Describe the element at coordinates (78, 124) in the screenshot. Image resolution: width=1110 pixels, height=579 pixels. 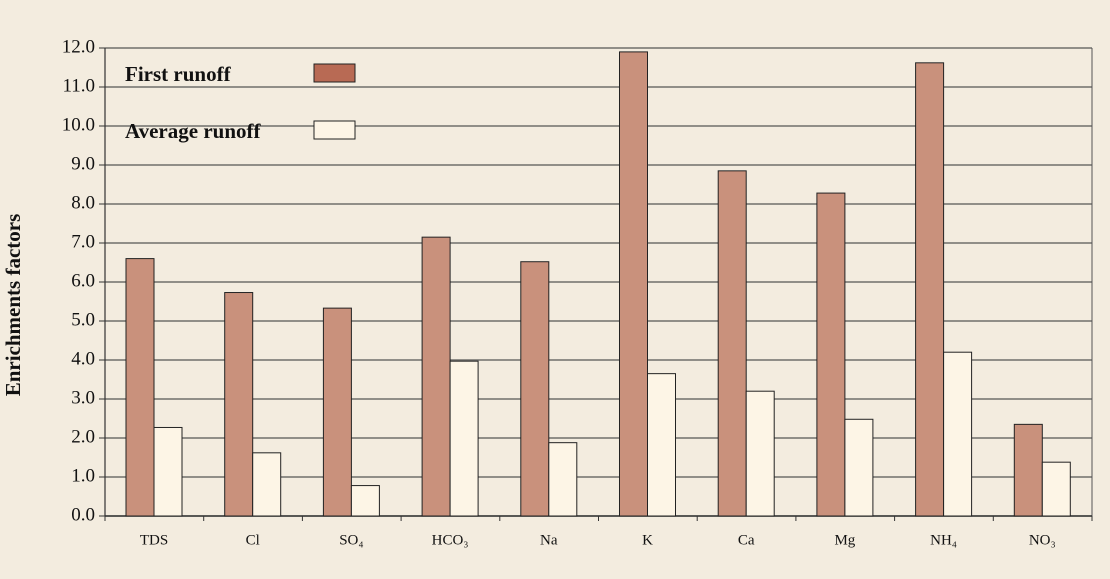
I see `y-tick-label: 10.0` at that location.